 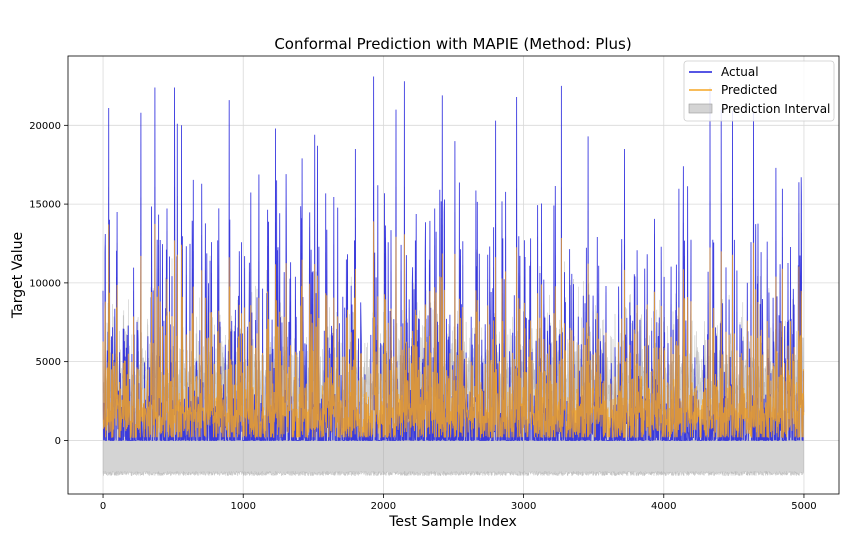 I want to click on x-axis-ticks: 0 1000 2000 3000 4000 5000, so click(x=458, y=503).